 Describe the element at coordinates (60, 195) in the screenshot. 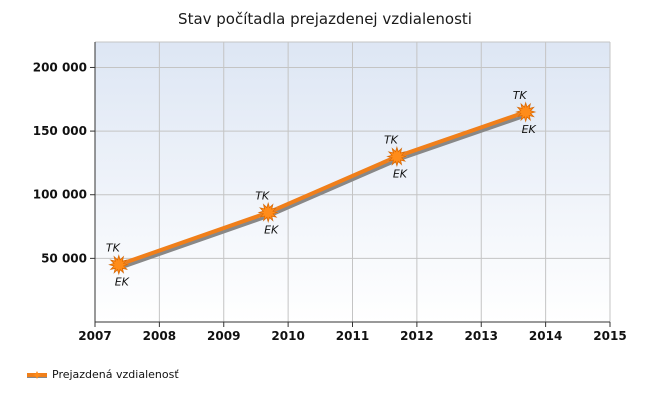

I see `y-tick-label: 100 000` at that location.